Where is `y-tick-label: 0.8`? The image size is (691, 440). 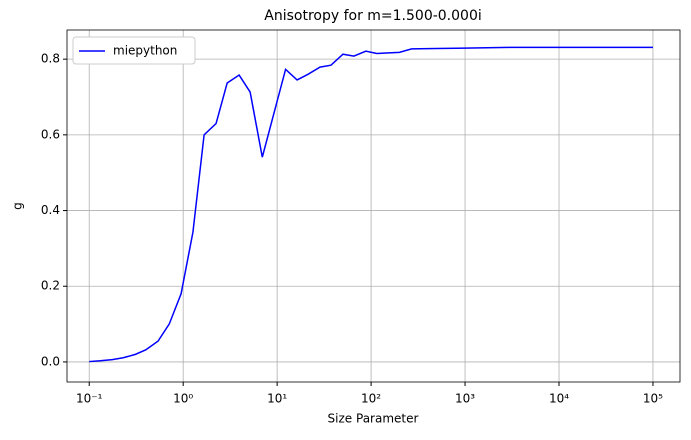
y-tick-label: 0.8 is located at coordinates (50, 59).